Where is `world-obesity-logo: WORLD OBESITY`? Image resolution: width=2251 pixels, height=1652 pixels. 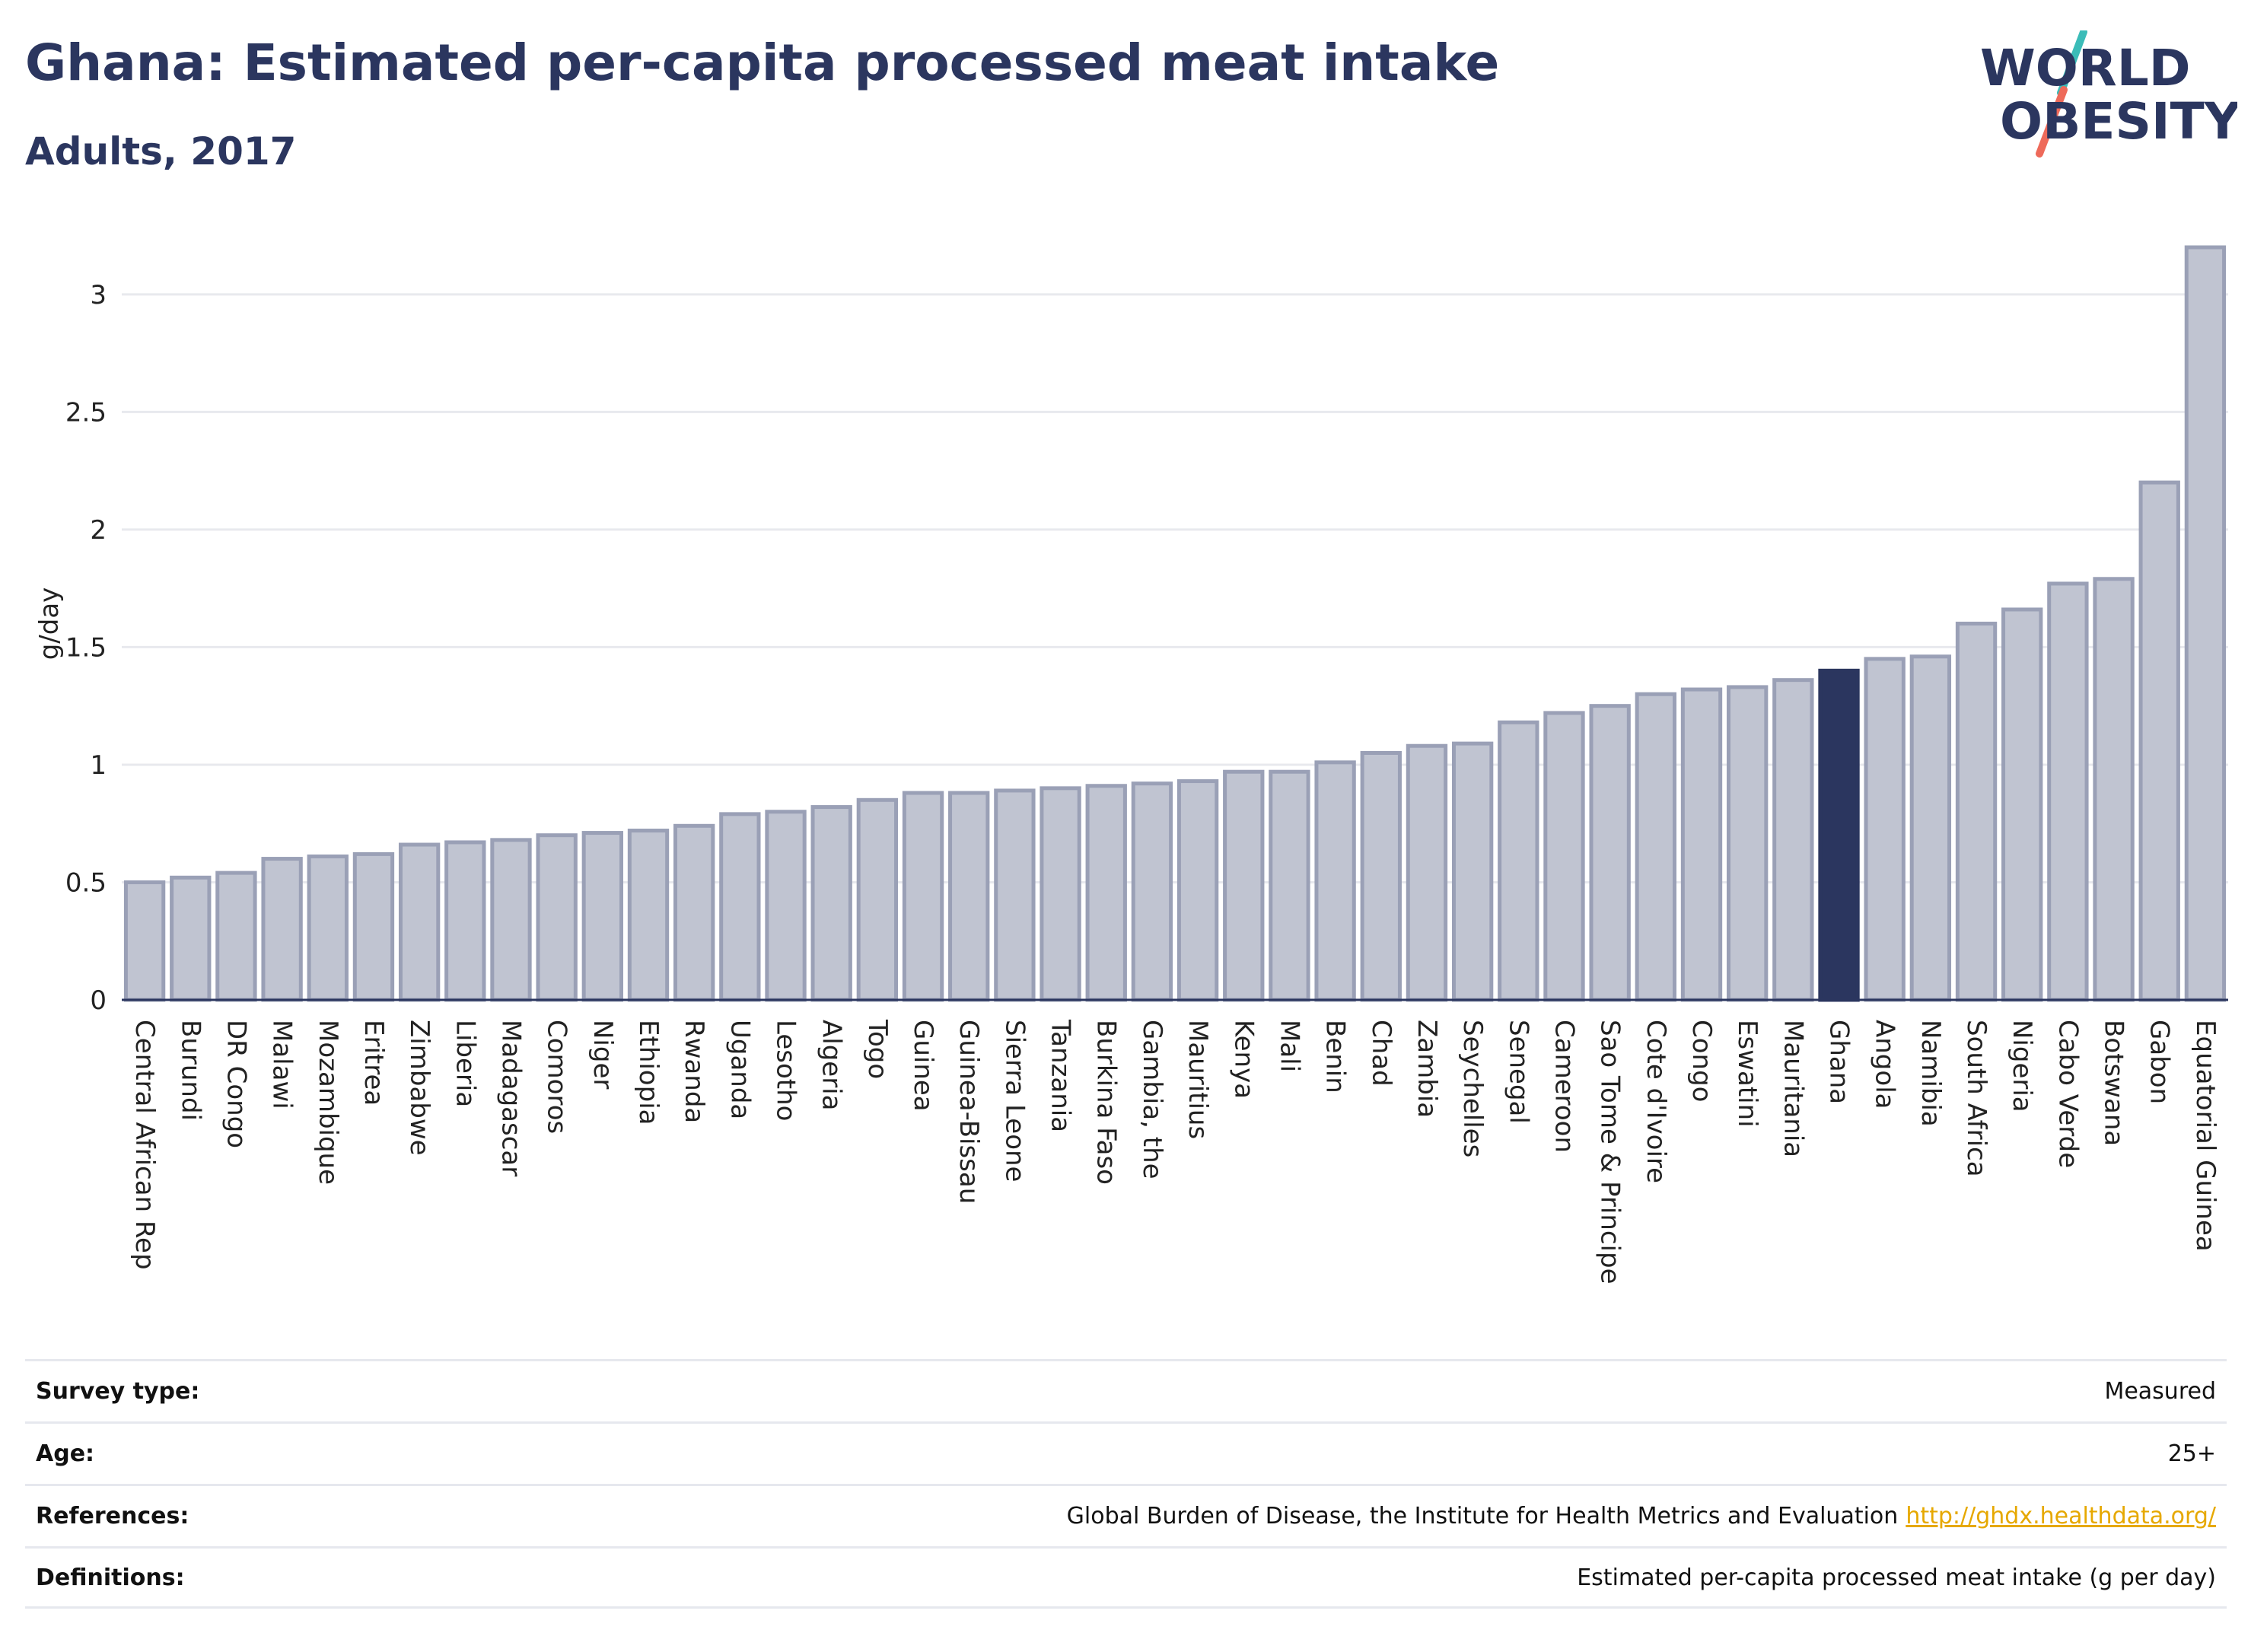 world-obesity-logo: WORLD OBESITY is located at coordinates (2108, 94).